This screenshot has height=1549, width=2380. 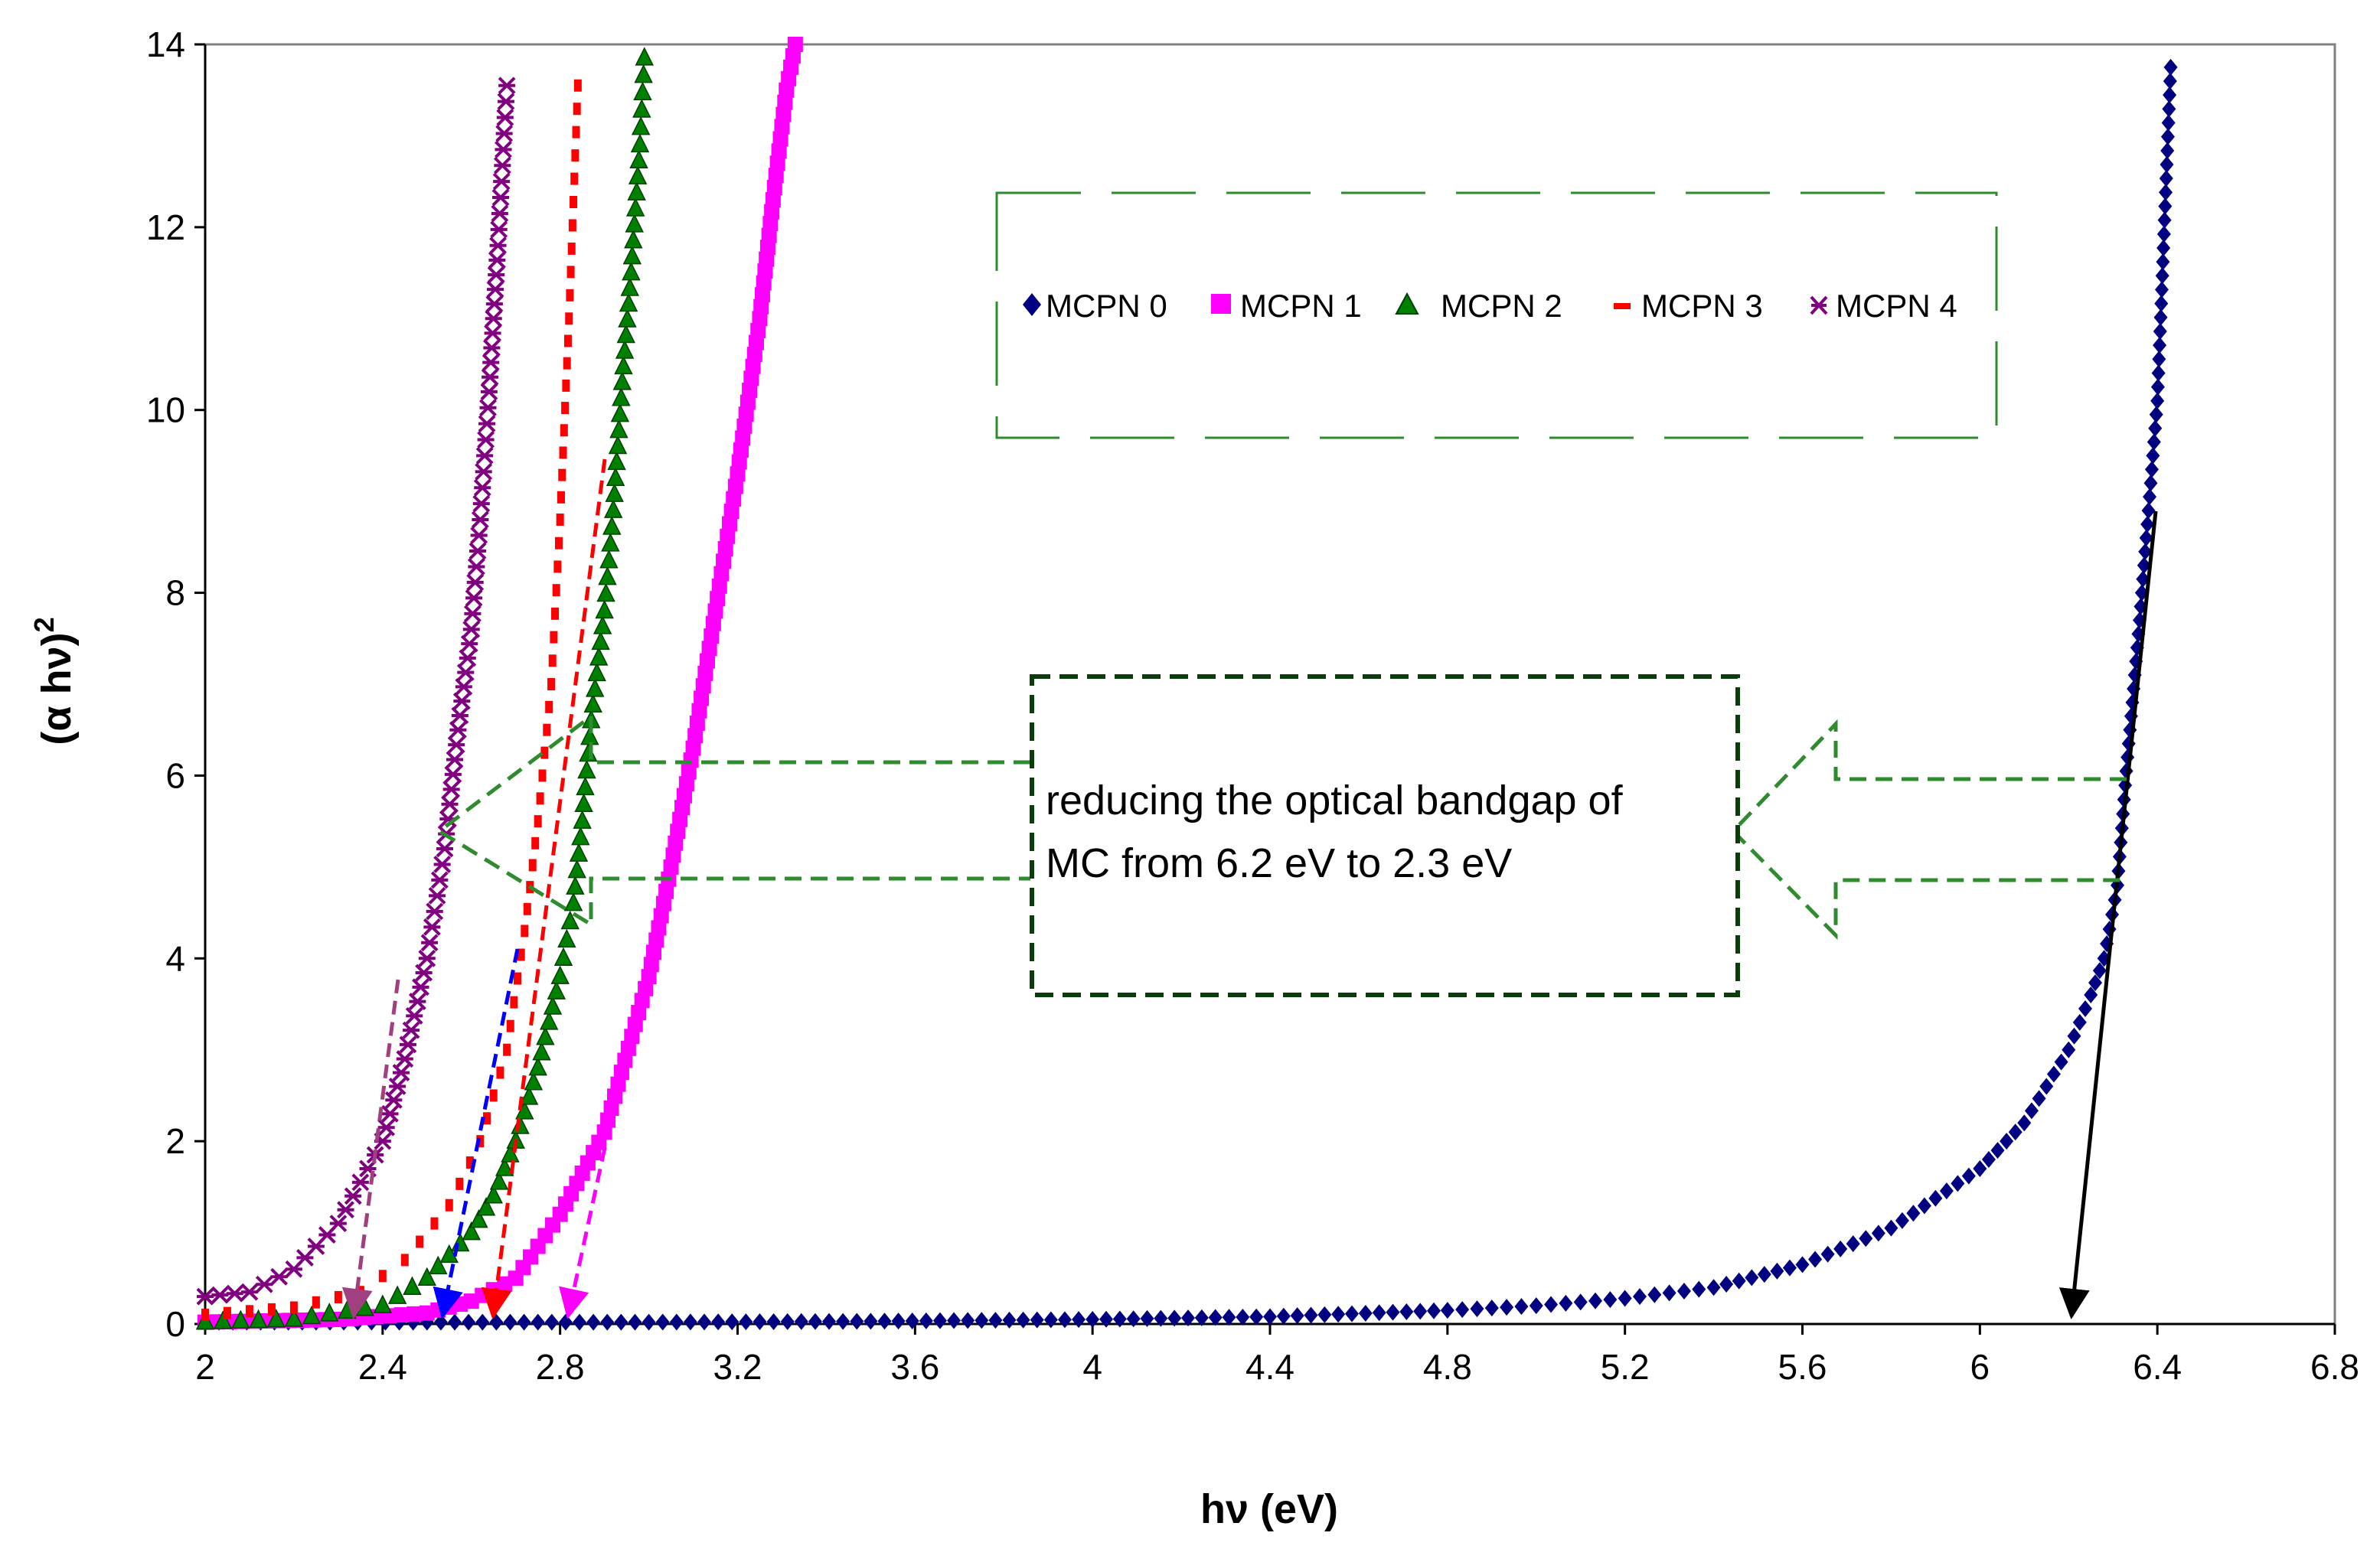 I want to click on fit-line-mcpn1, so click(x=583, y=1233).